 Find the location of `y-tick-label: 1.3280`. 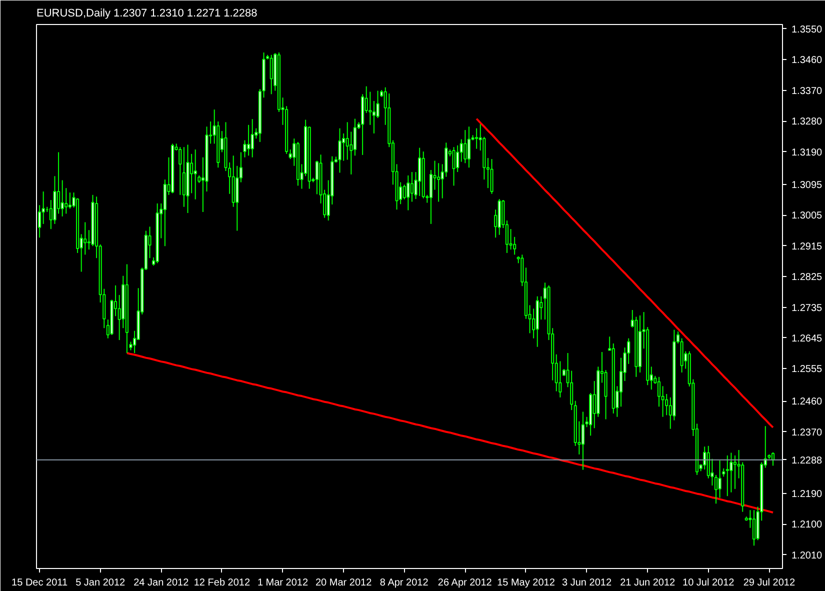

y-tick-label: 1.3280 is located at coordinates (807, 122).